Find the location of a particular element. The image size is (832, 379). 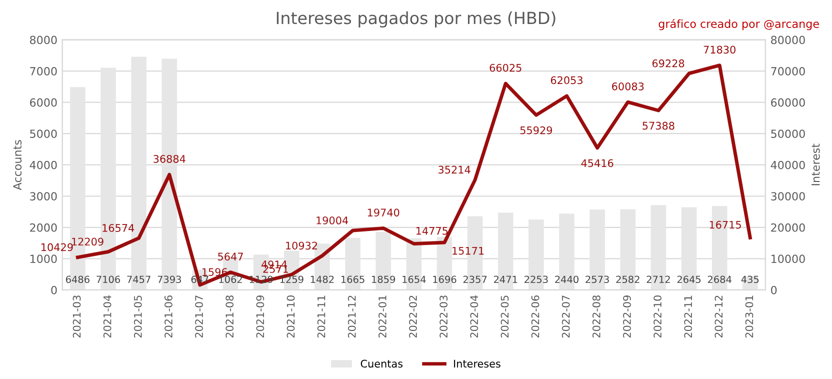

y-axis-title: Accounts is located at coordinates (17, 165).